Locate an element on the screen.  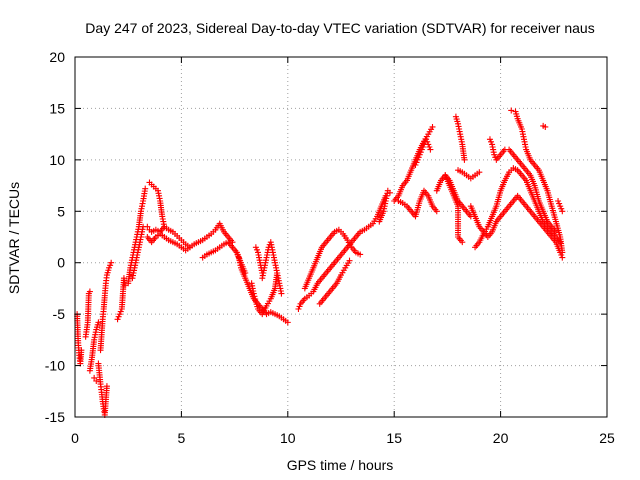
y-tick-label: -10 is located at coordinates (55, 366).